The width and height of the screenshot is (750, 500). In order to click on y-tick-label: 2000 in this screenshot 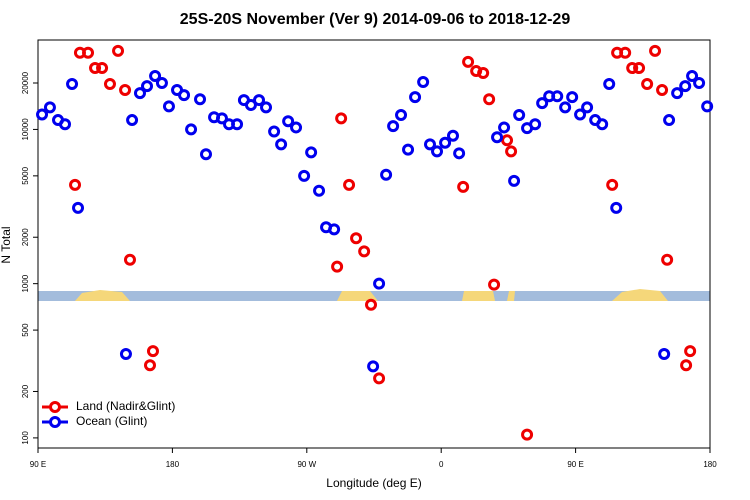, I will do `click(25, 237)`.